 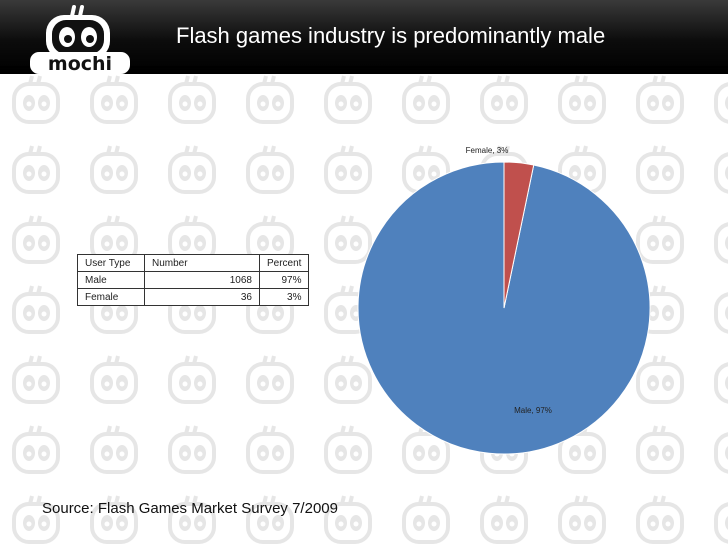 I want to click on table-row: Female 36 3%, so click(x=193, y=297).